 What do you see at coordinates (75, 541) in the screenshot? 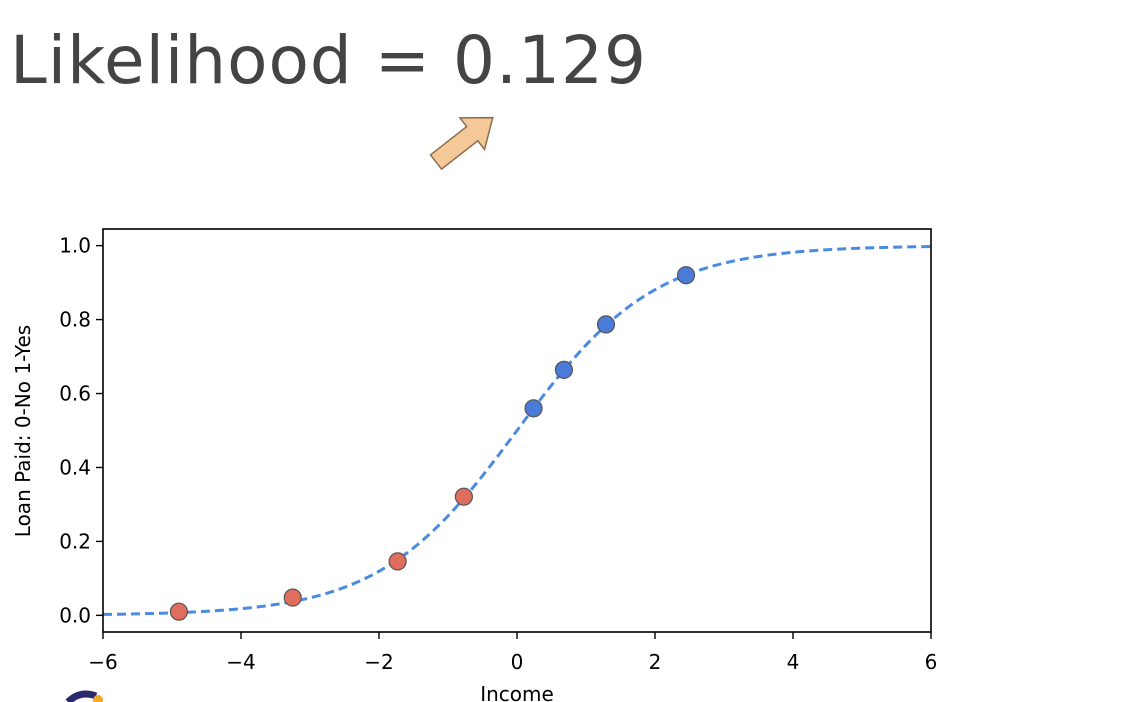
I see `y-tick-label: 0.2` at bounding box center [75, 541].